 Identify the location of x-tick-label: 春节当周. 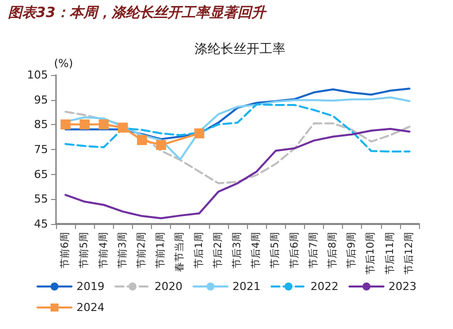
(180, 252).